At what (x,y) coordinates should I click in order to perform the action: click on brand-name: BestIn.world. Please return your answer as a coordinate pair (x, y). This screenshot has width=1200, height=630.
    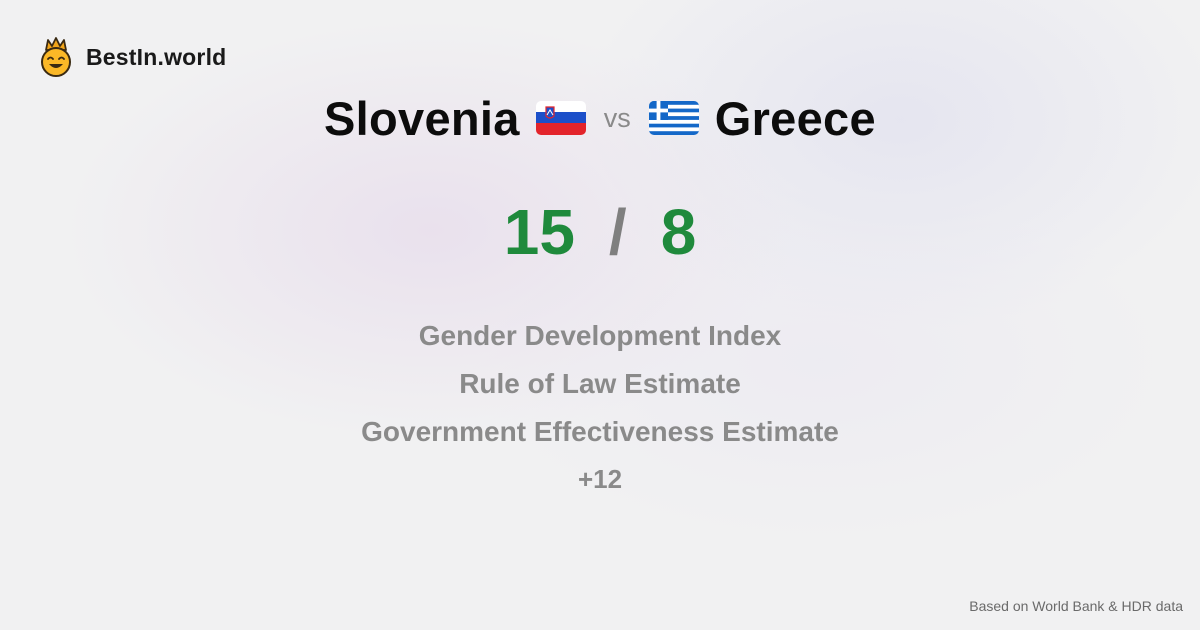
    Looking at the image, I should click on (156, 56).